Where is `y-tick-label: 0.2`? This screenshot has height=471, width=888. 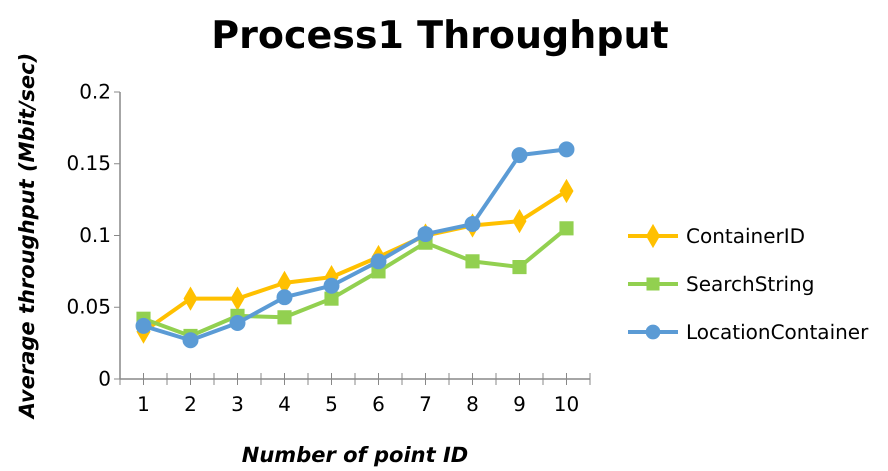
y-tick-label: 0.2 is located at coordinates (95, 91).